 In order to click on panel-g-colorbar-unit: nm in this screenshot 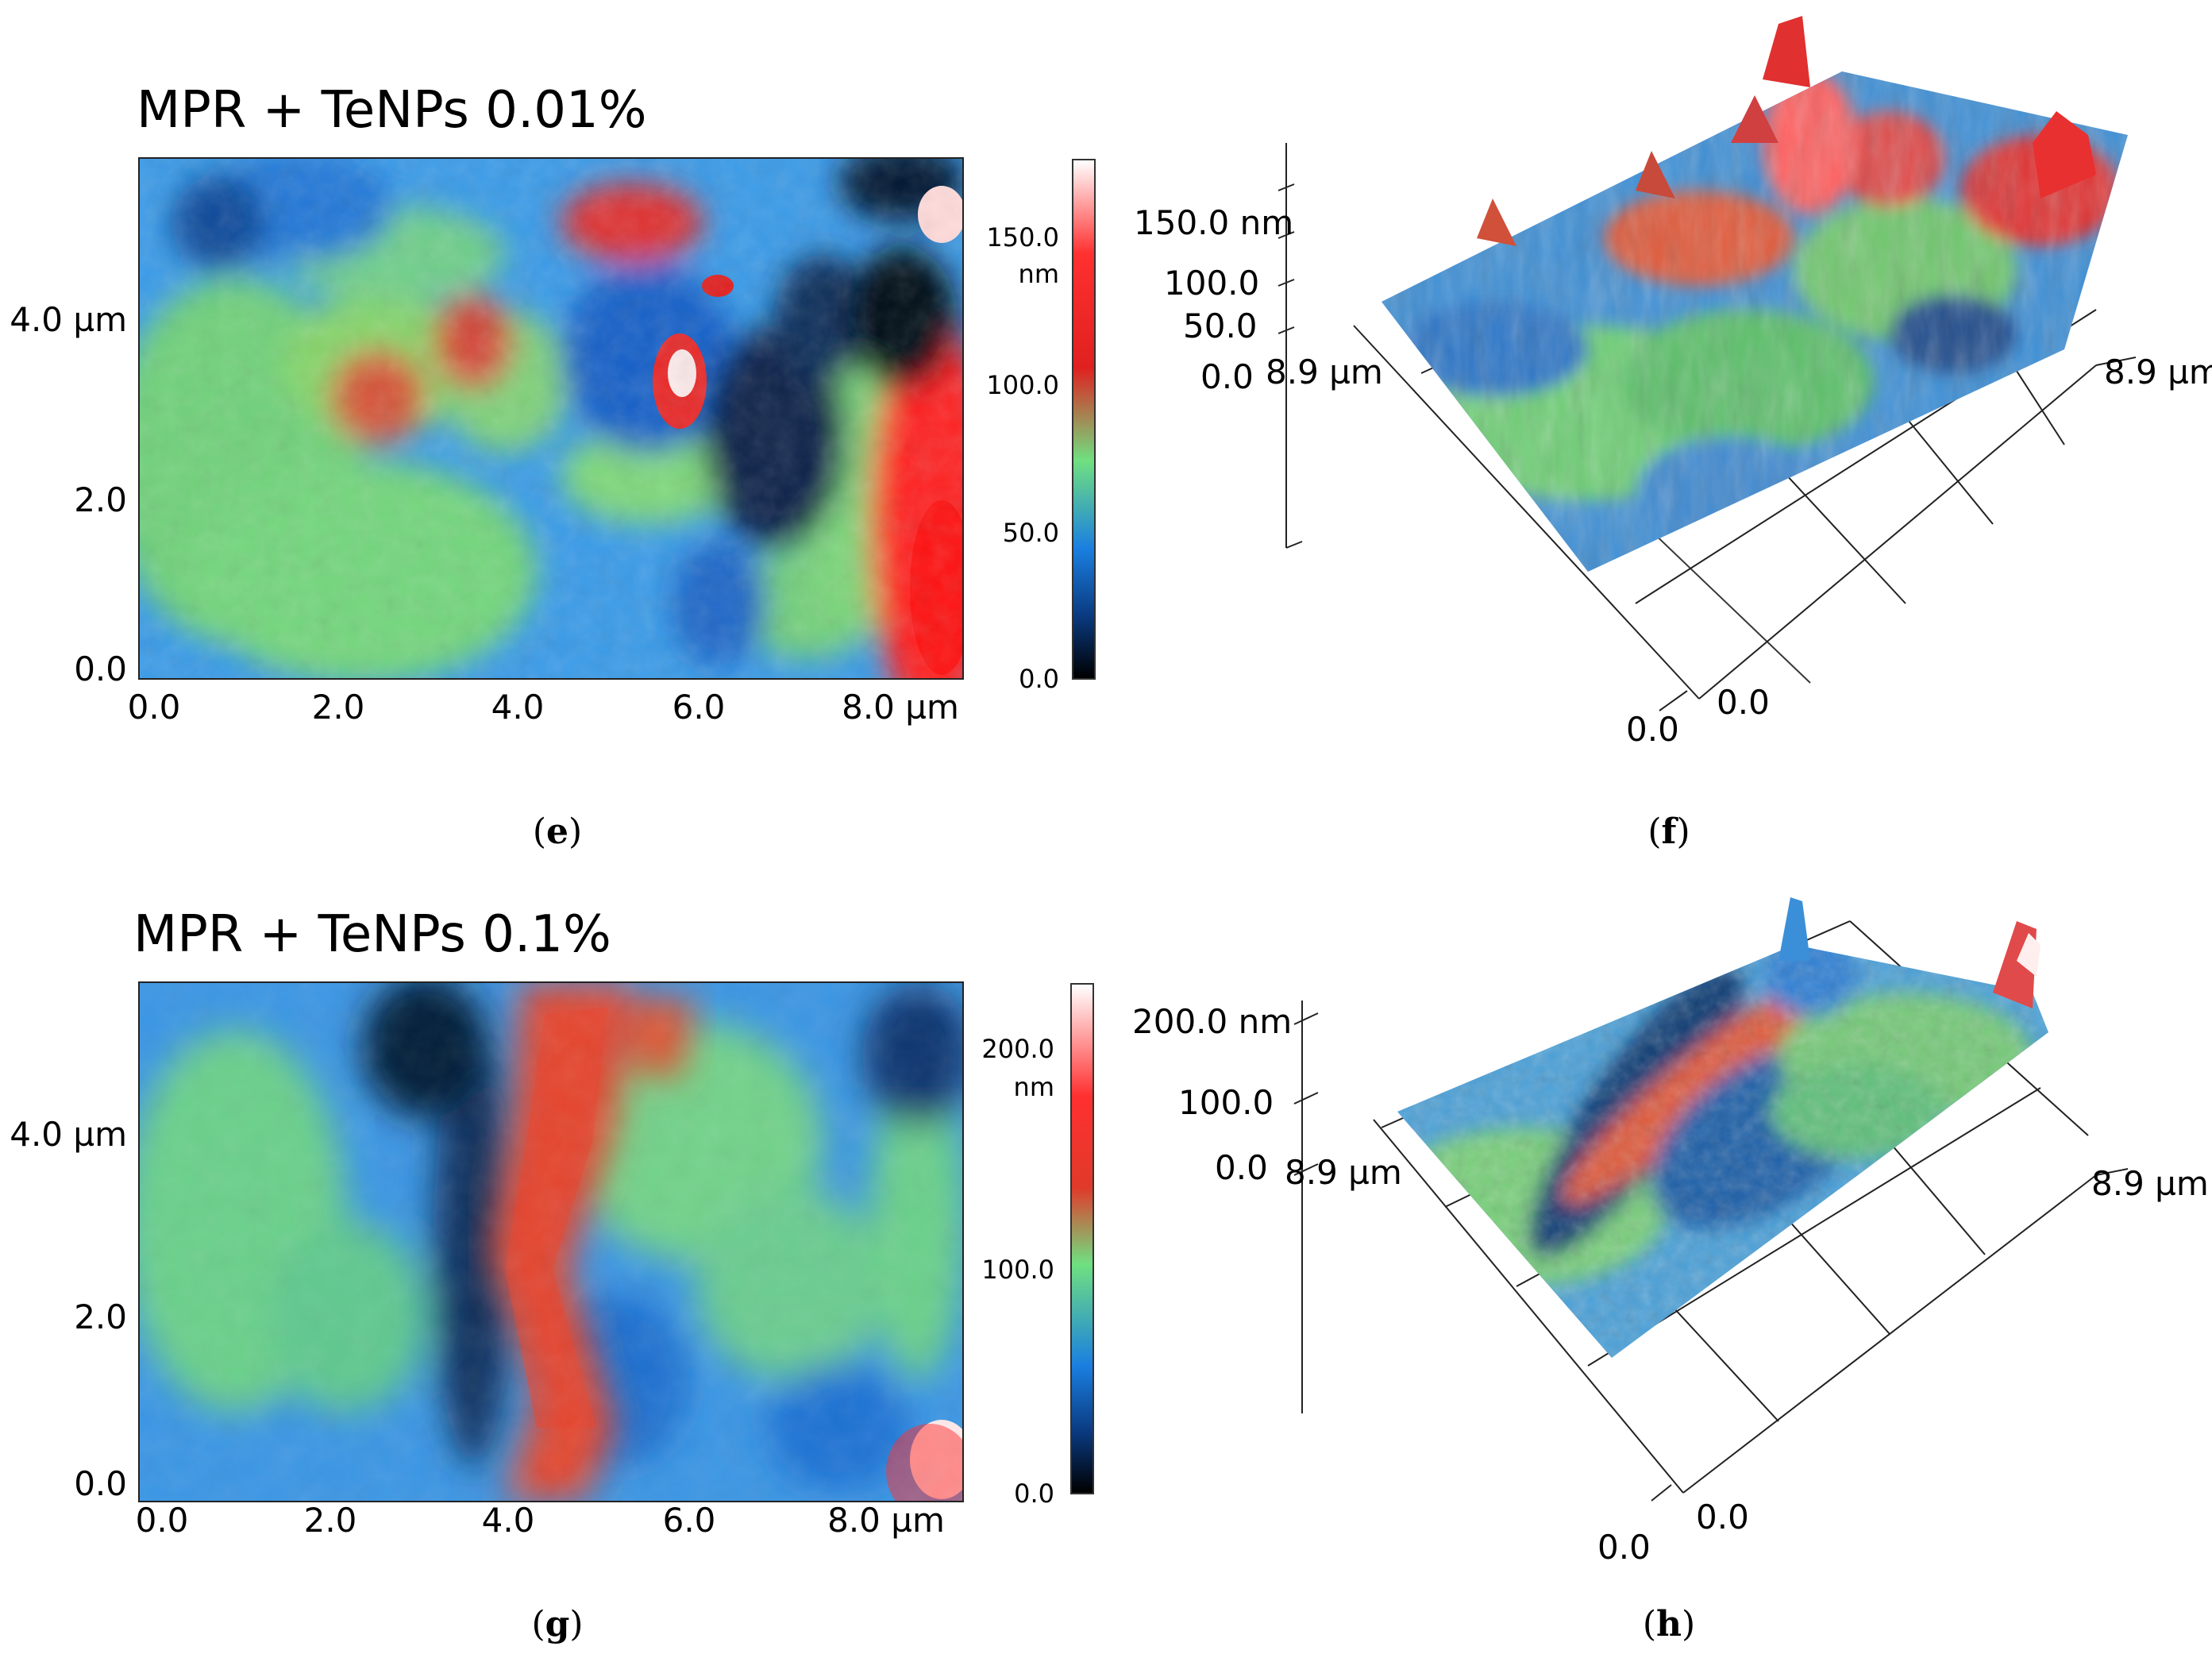, I will do `click(1033, 1087)`.